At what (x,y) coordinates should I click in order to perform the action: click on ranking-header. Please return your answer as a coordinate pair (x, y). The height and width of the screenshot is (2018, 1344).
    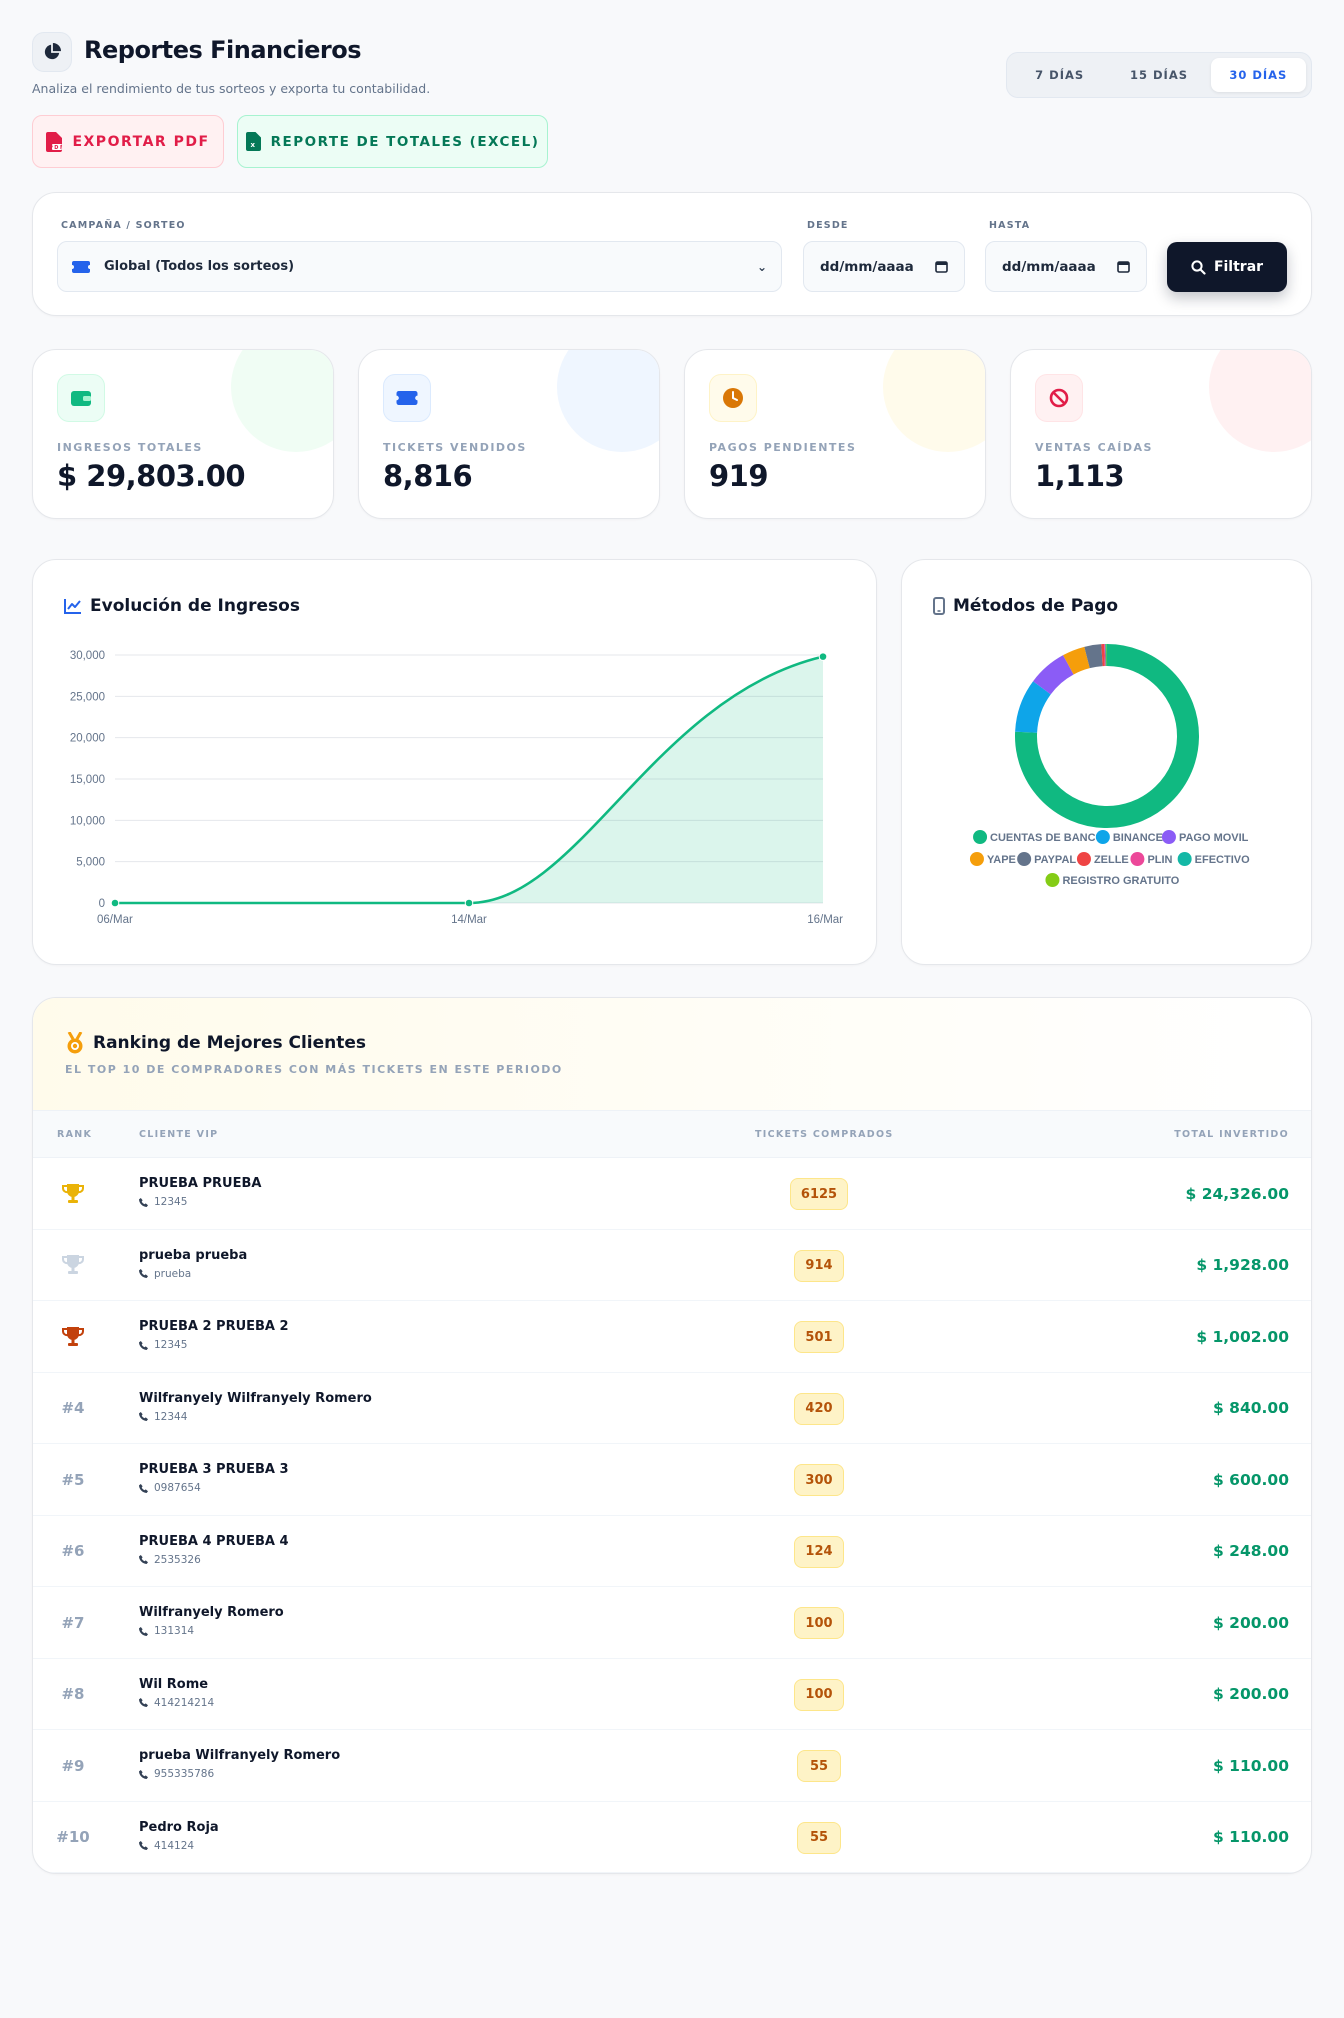
    Looking at the image, I should click on (672, 1054).